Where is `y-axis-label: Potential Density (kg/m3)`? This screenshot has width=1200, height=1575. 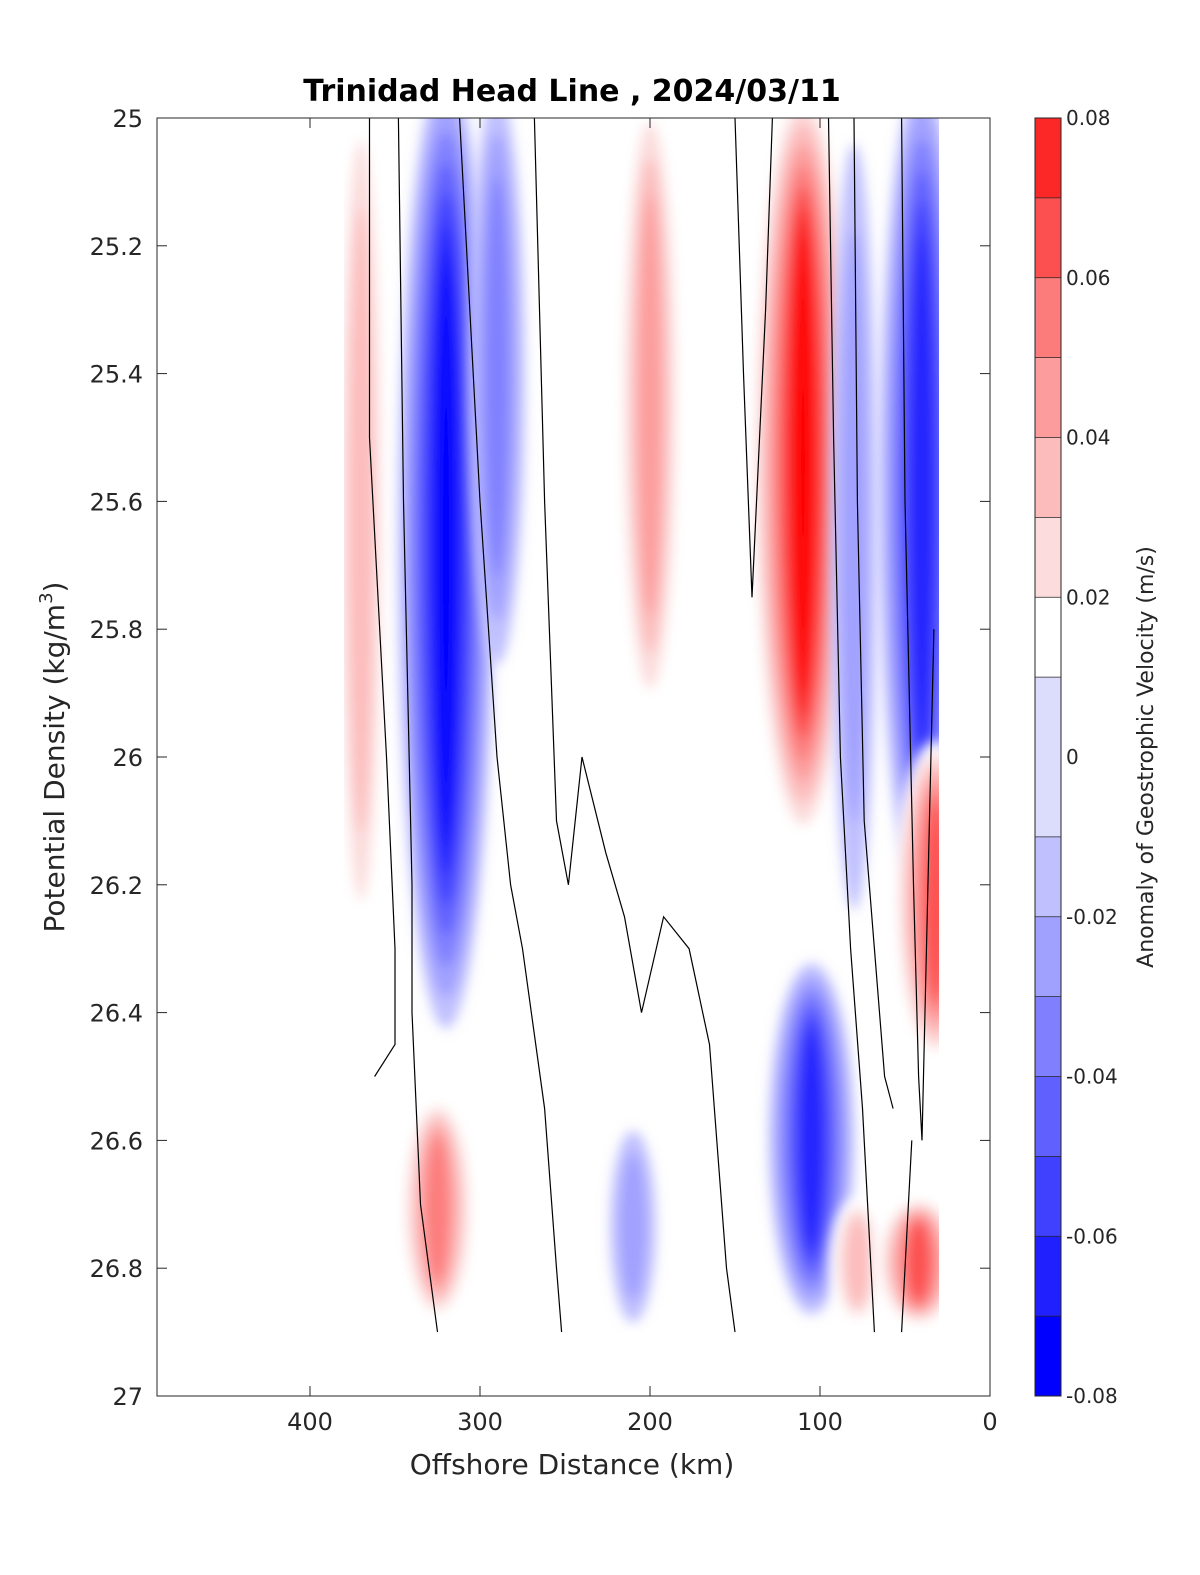
y-axis-label: Potential Density (kg/m3) is located at coordinates (53, 757).